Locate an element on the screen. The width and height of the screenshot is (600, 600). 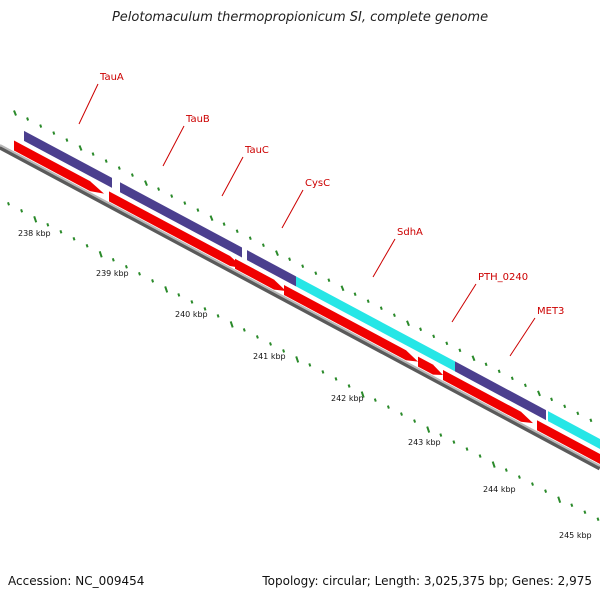
gene-label: SdhA is located at coordinates (410, 232).